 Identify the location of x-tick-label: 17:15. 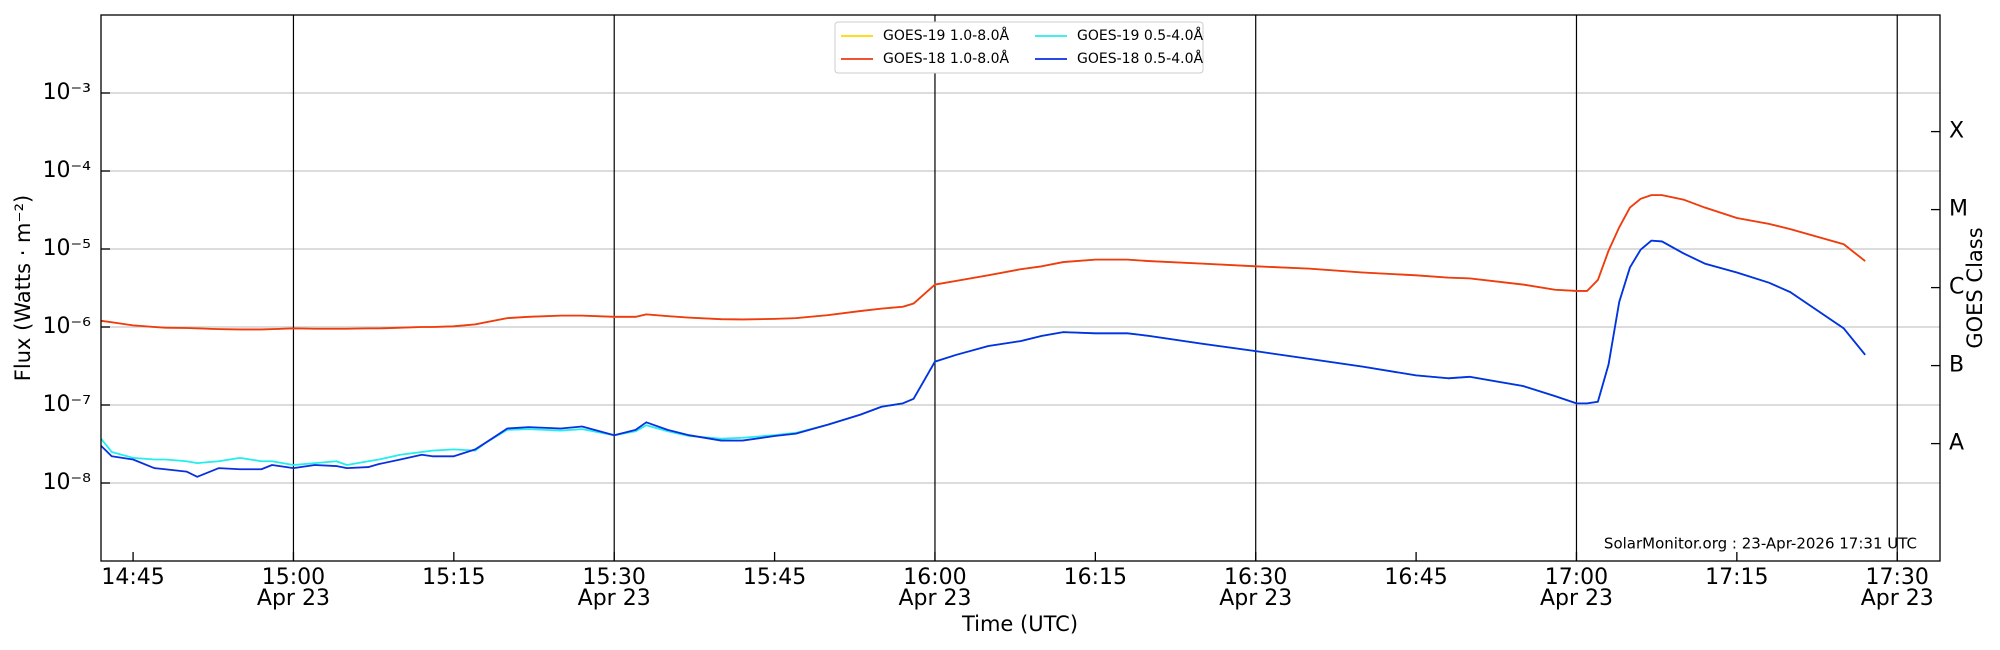
(1736, 577).